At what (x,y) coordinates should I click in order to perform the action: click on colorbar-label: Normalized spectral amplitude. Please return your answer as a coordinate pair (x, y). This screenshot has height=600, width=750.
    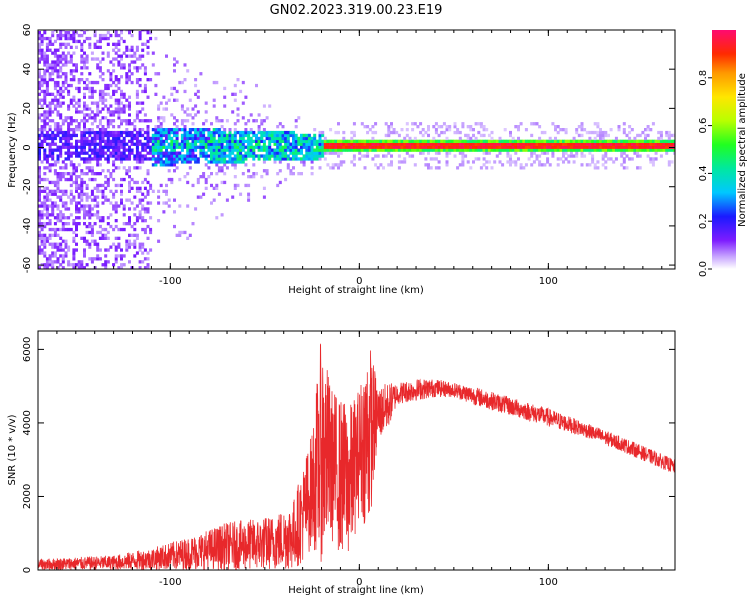
    Looking at the image, I should click on (742, 150).